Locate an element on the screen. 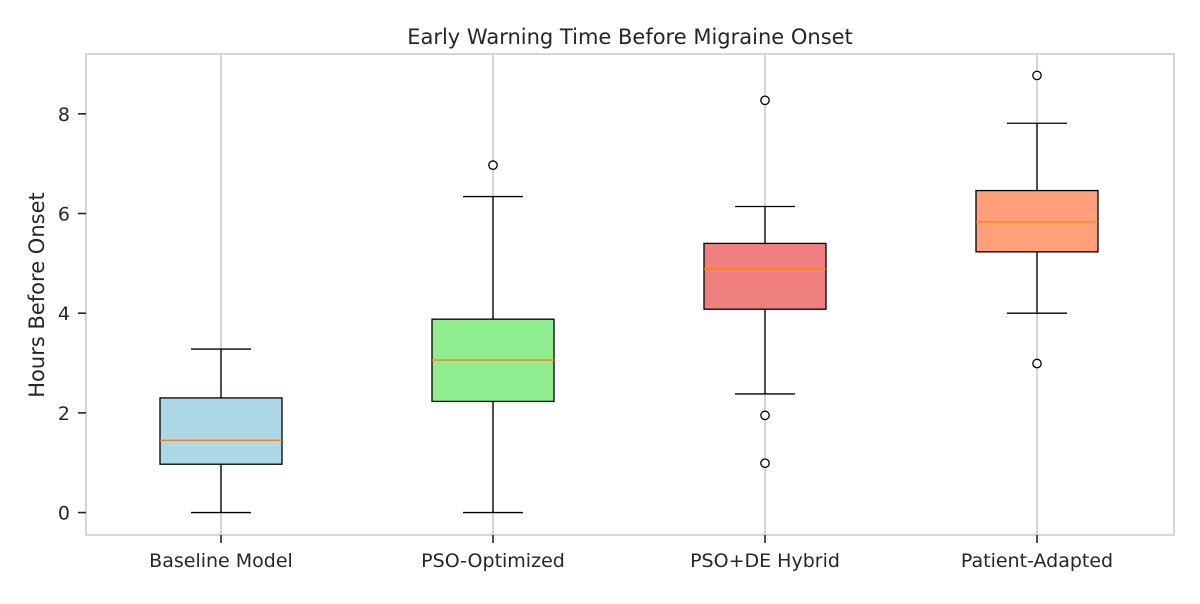  chart-title: Early Warning Time Before Migraine Onset is located at coordinates (630, 37).